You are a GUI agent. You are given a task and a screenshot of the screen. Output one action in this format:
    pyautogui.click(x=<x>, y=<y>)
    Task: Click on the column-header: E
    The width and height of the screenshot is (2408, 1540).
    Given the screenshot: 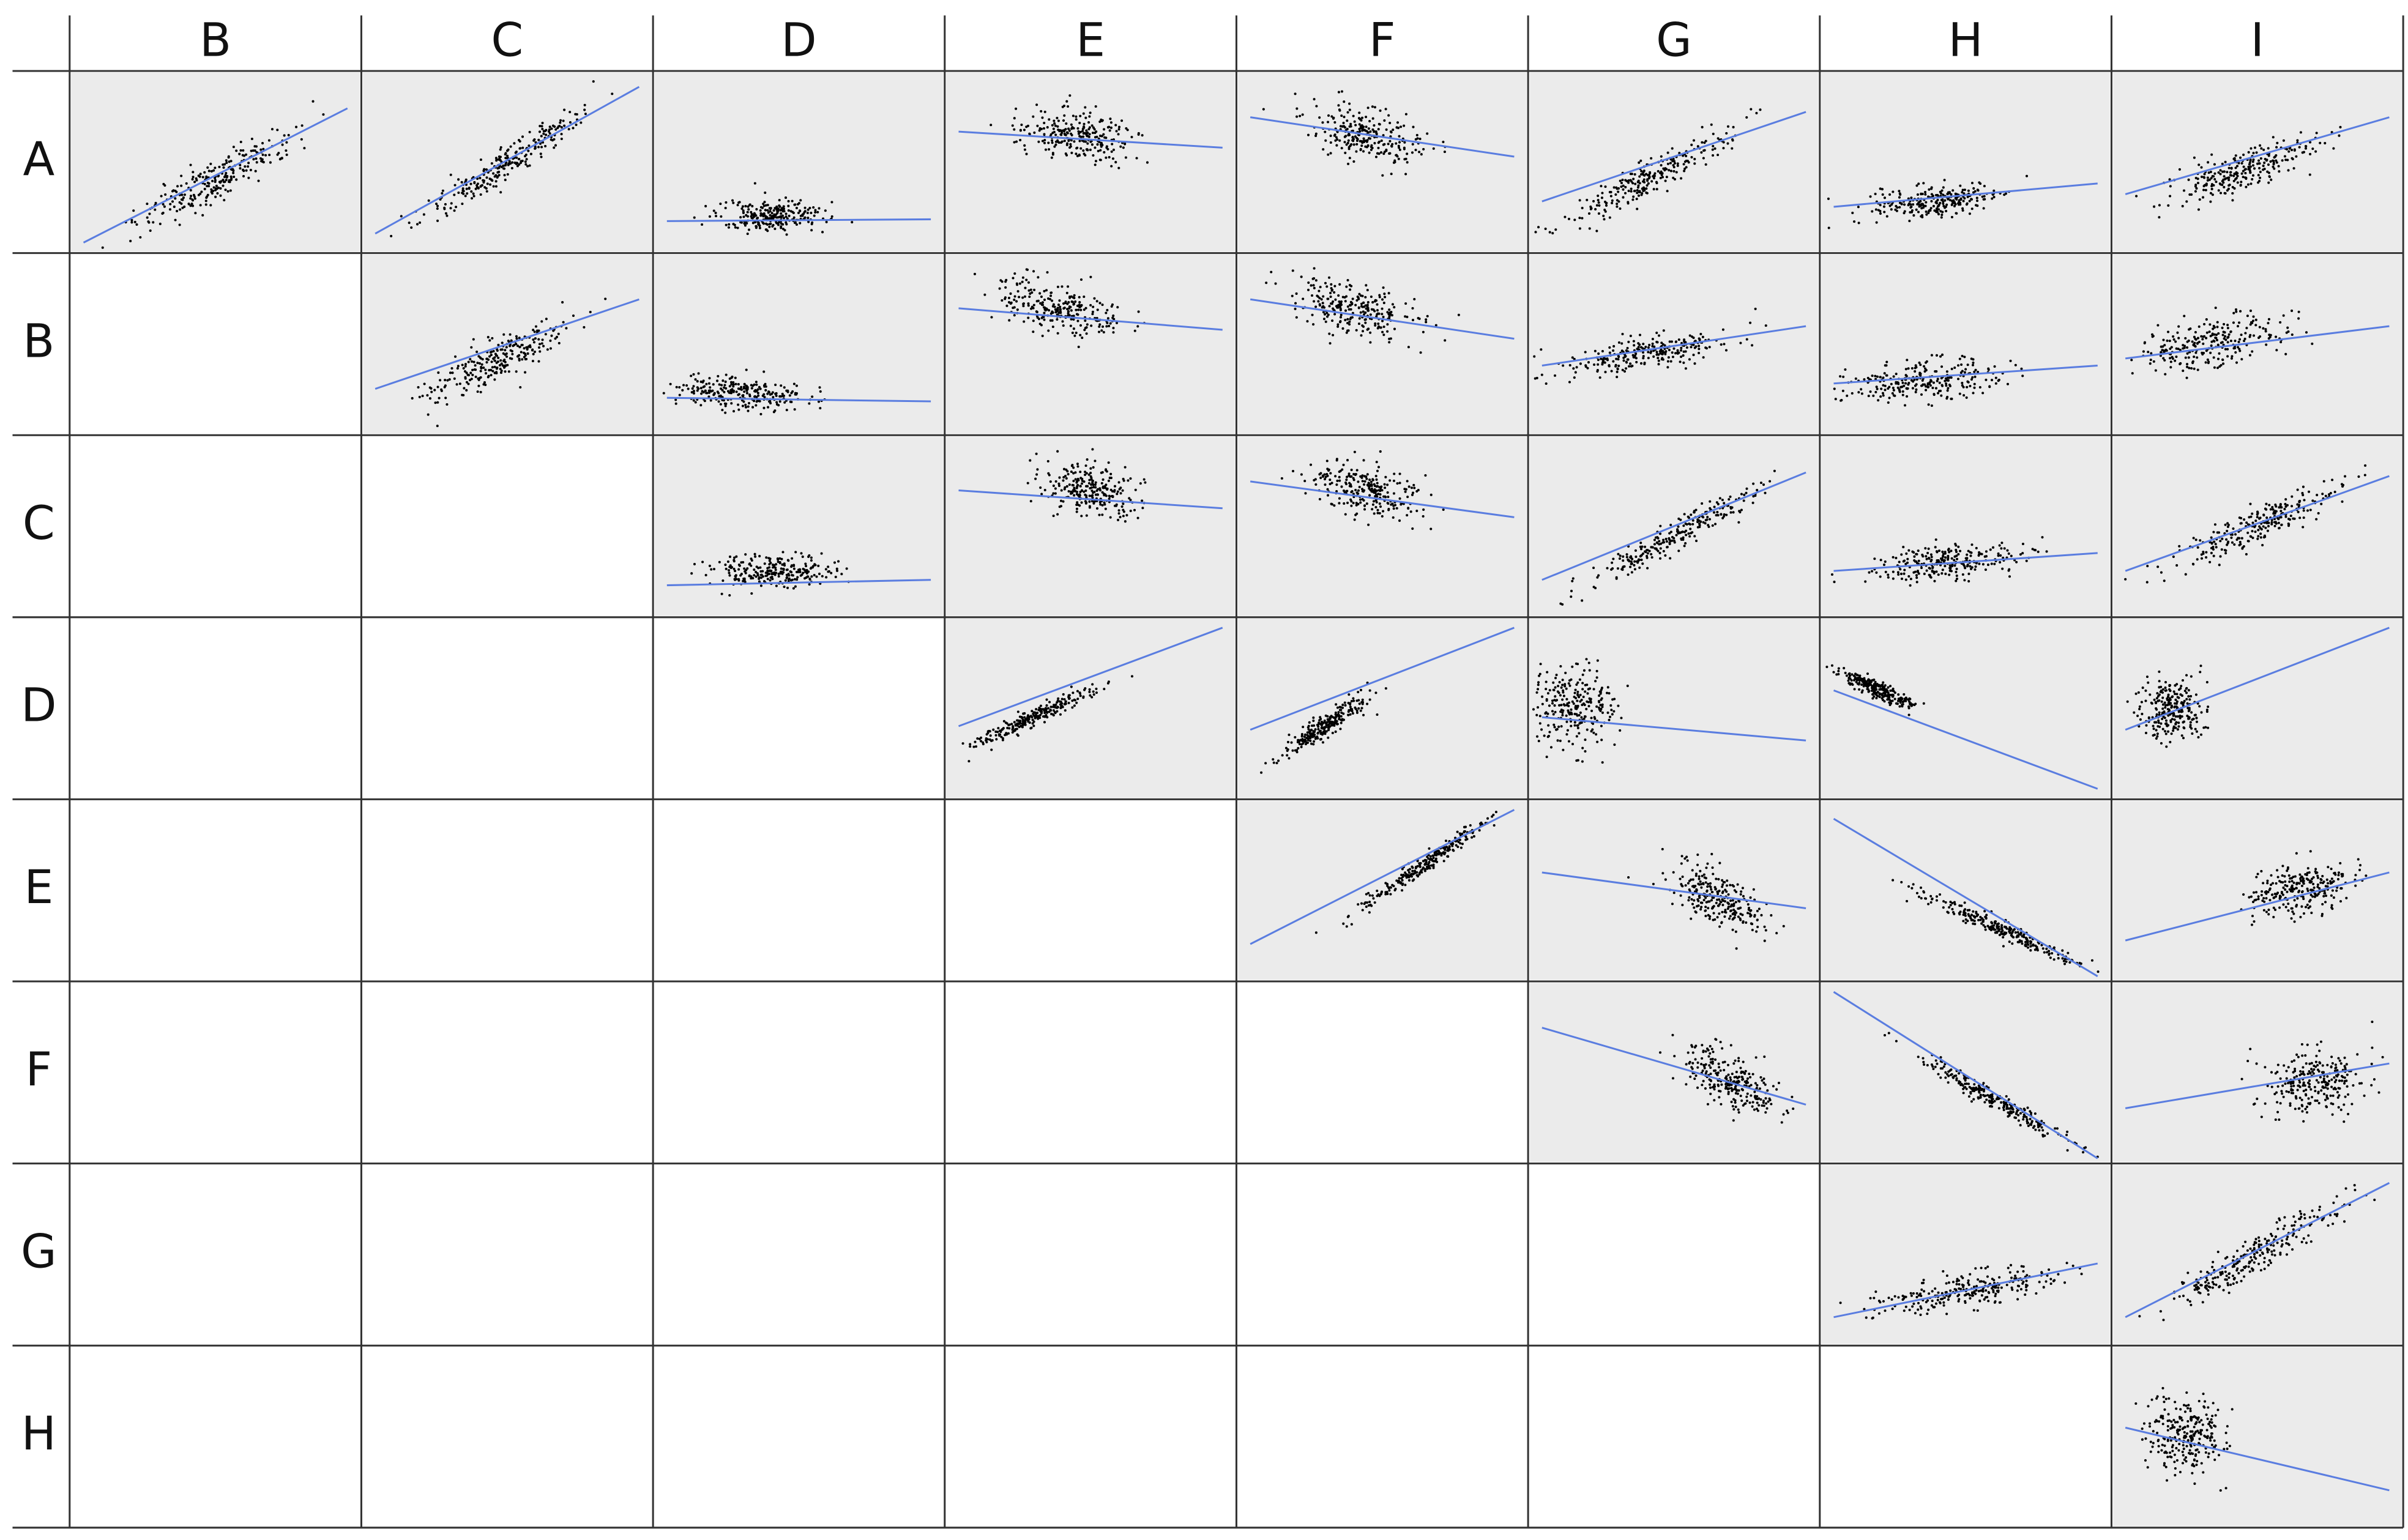 What is the action you would take?
    pyautogui.click(x=1090, y=40)
    